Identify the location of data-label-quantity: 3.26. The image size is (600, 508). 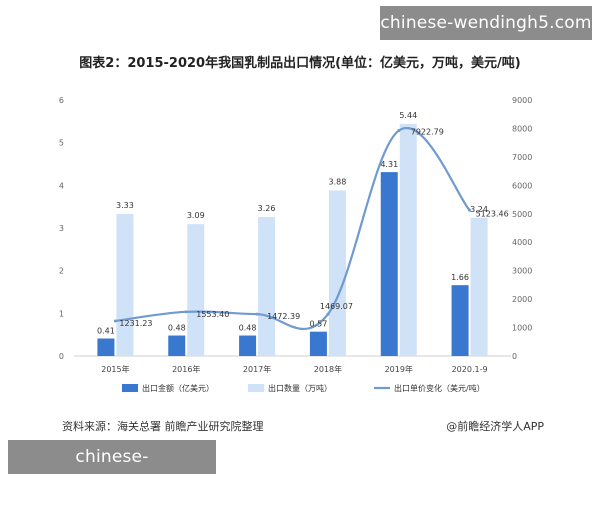
(267, 208).